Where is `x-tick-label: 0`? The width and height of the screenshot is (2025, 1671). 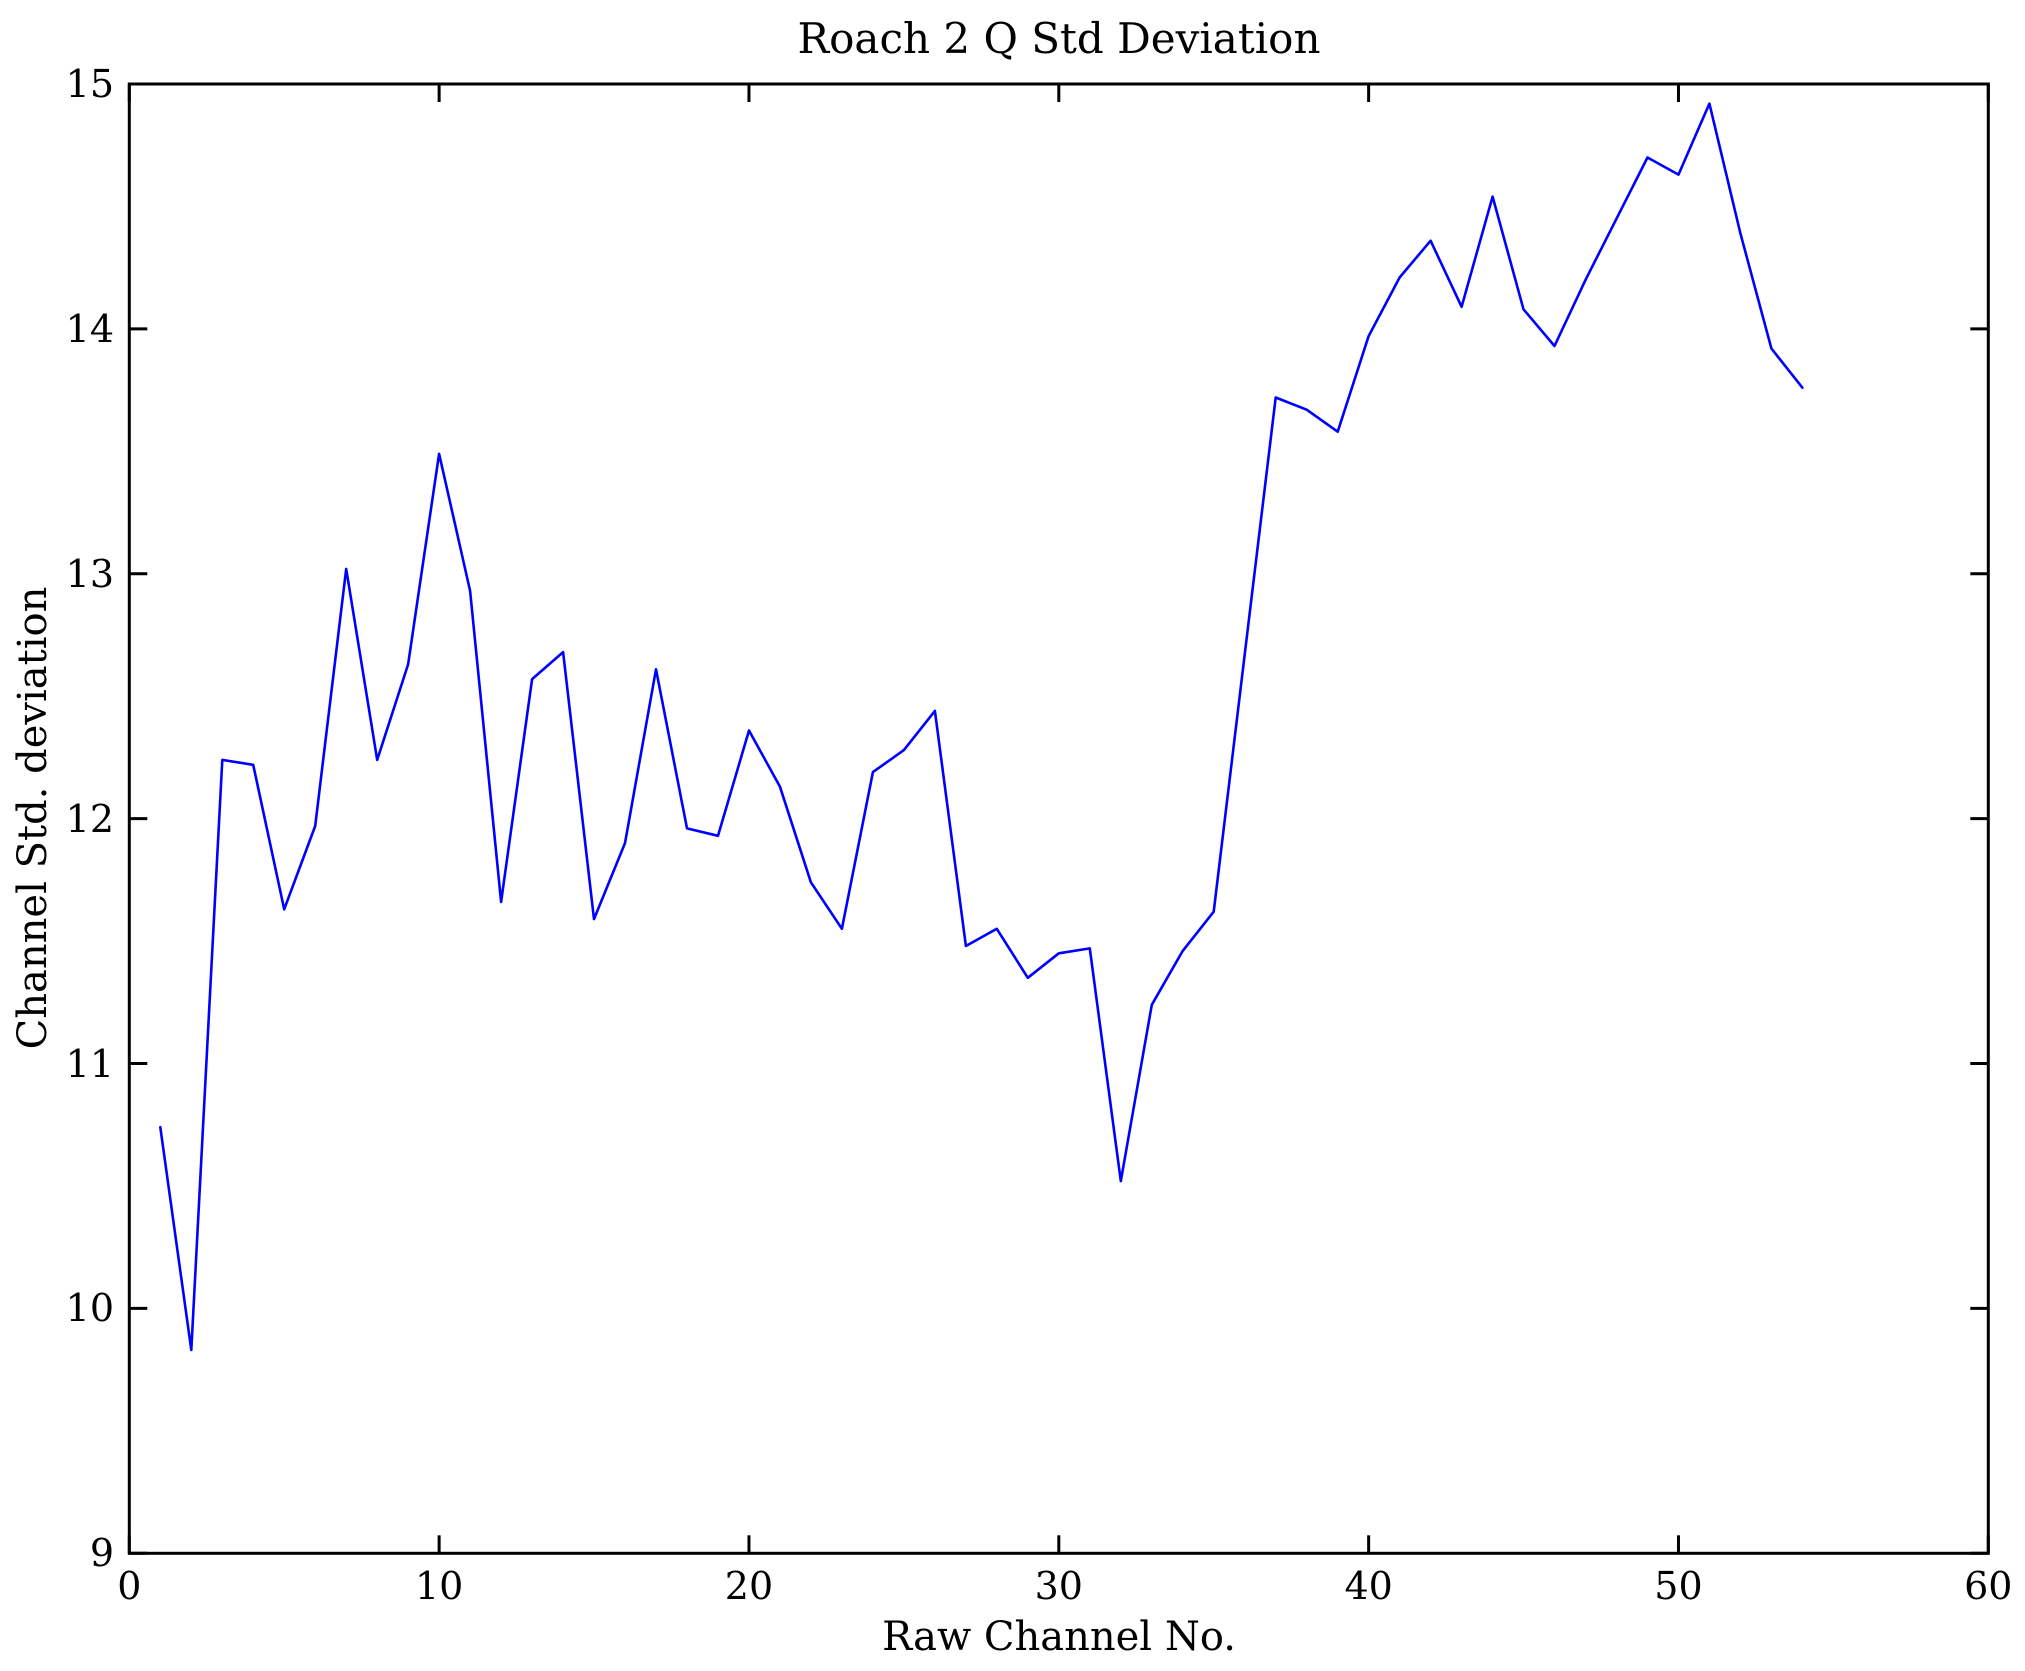
x-tick-label: 0 is located at coordinates (129, 1586).